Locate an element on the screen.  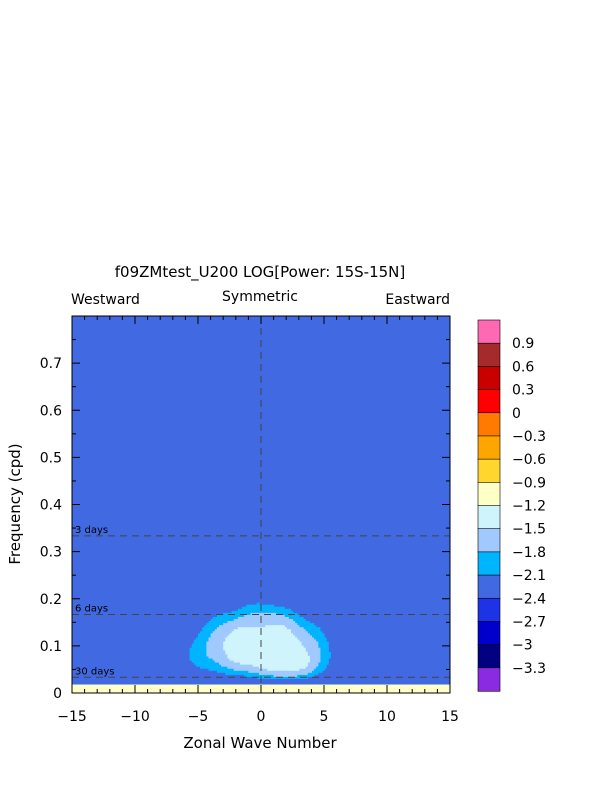
y-tick-label: 0.1 is located at coordinates (51, 647).